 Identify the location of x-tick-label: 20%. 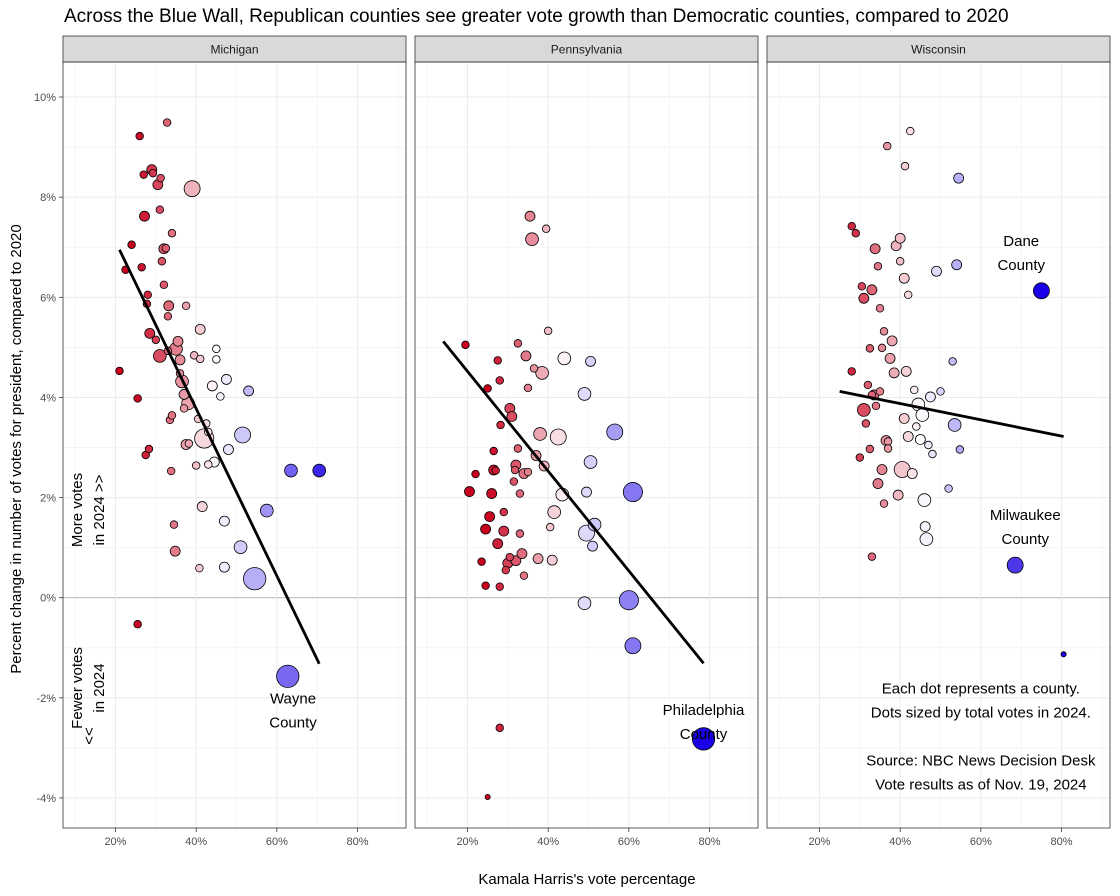
(819, 842).